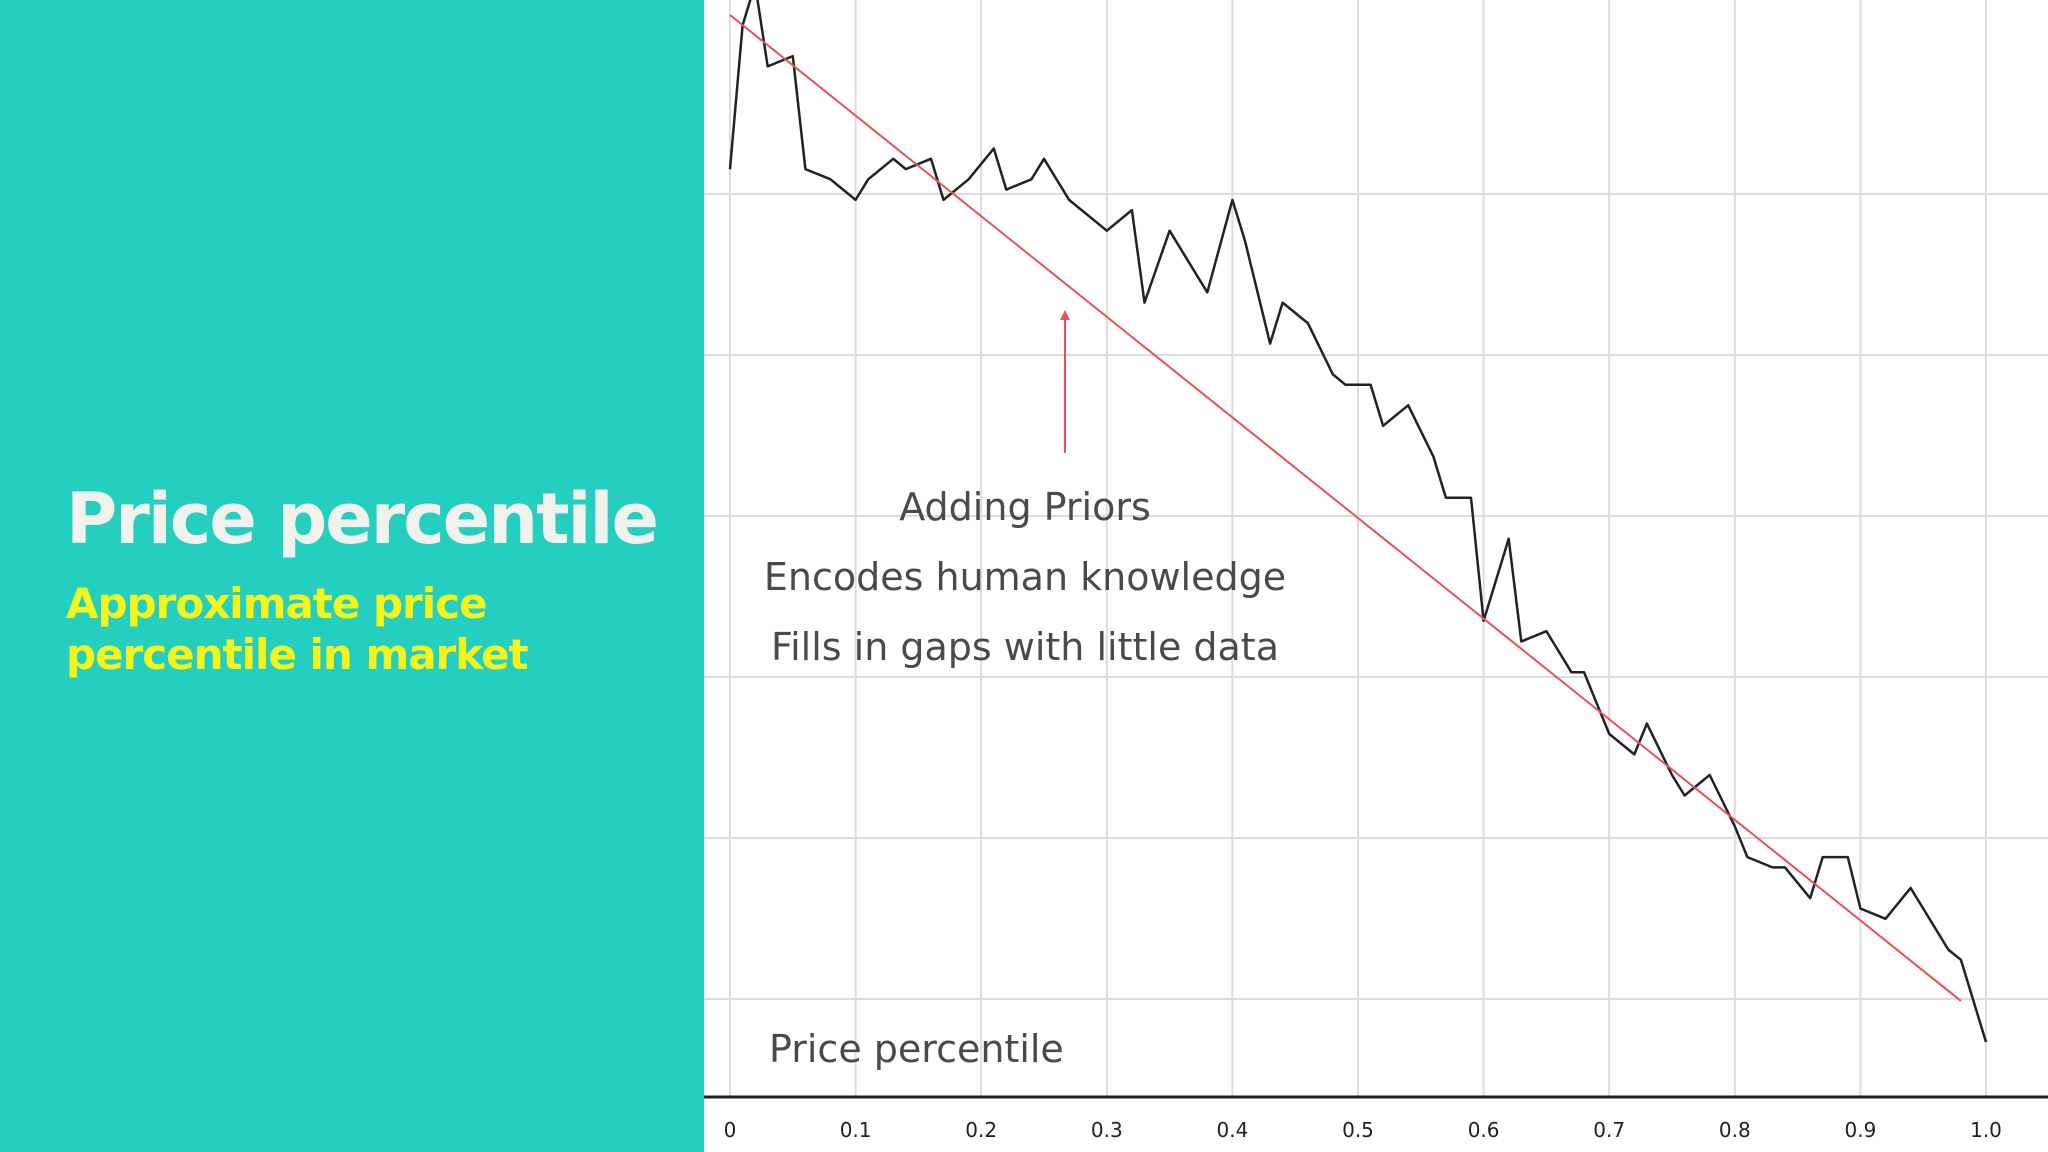 The height and width of the screenshot is (1152, 2048). What do you see at coordinates (362, 519) in the screenshot?
I see `slide-title: Price percentile` at bounding box center [362, 519].